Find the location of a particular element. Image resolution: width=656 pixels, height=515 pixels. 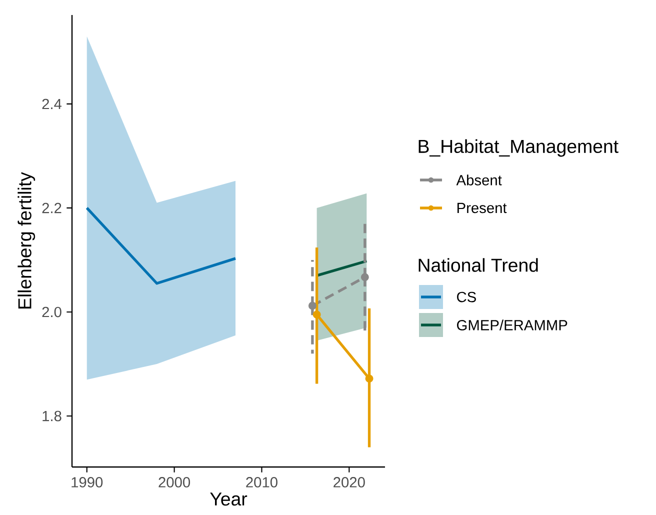

legend-label: CS is located at coordinates (466, 297).